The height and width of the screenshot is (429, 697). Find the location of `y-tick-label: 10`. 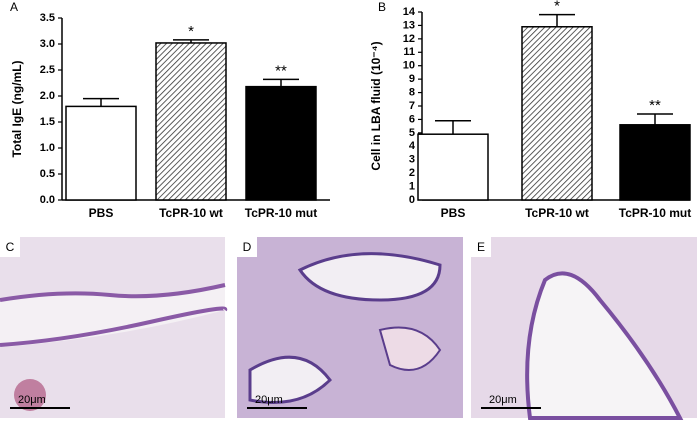

y-tick-label: 10 is located at coordinates (409, 66).